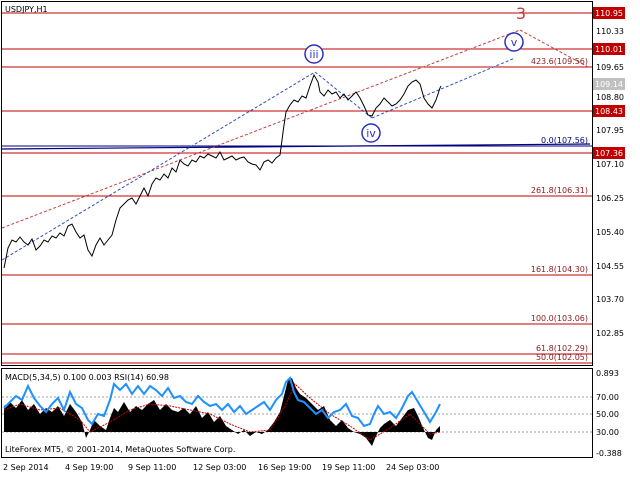 The width and height of the screenshot is (640, 480). Describe the element at coordinates (284, 467) in the screenshot. I see `time-label-5: 16 Sep 19:00` at that location.